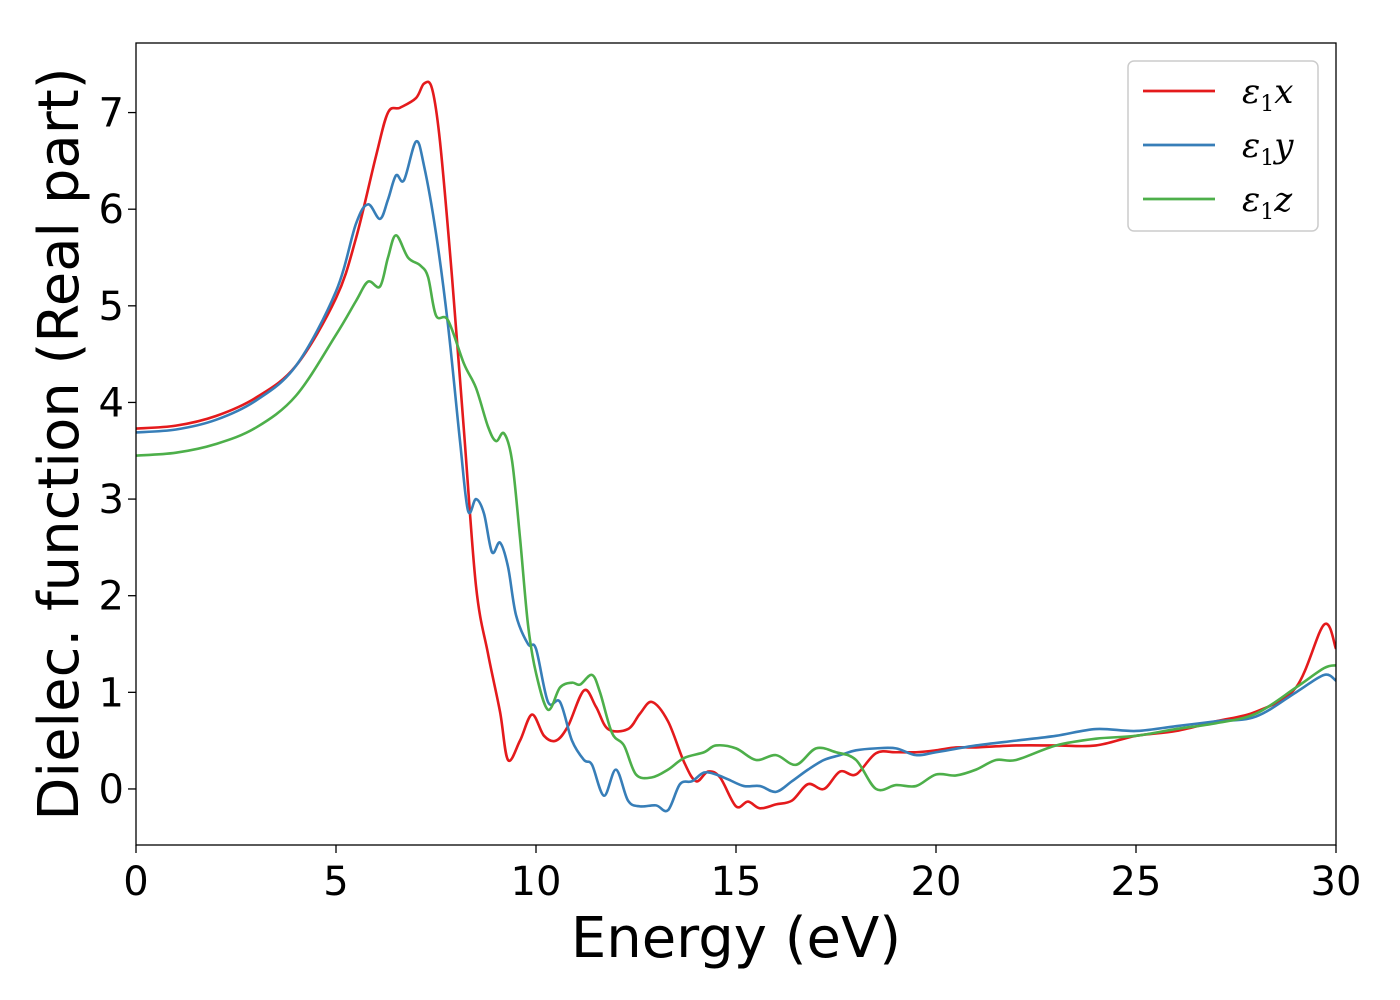 This screenshot has width=1400, height=1000. Describe the element at coordinates (1283, 200) in the screenshot. I see `legend-axis: z` at that location.